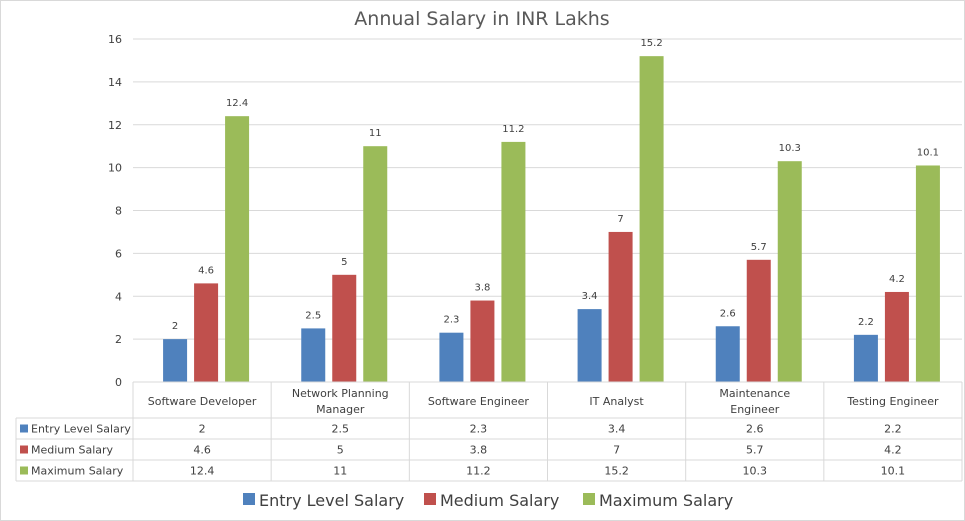 Image resolution: width=965 pixels, height=521 pixels. I want to click on table-cell: 4.6, so click(202, 450).